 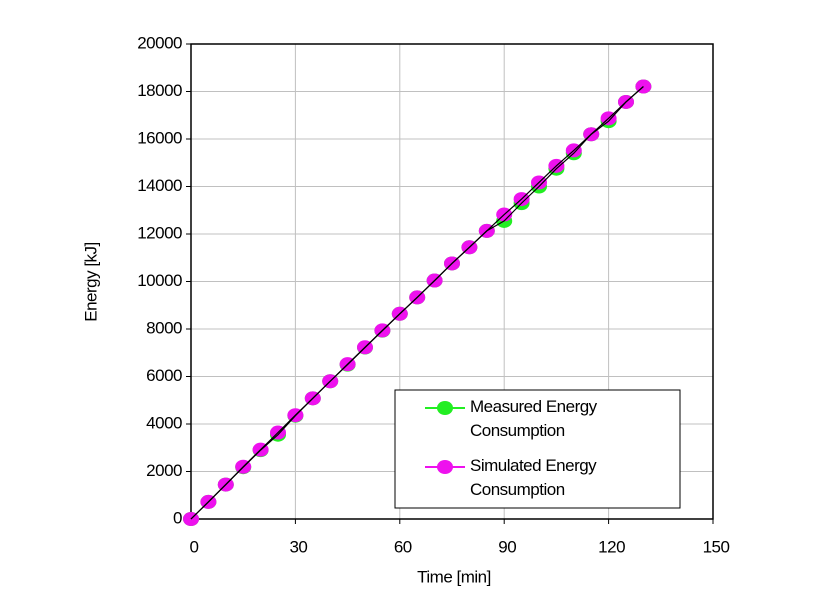 I want to click on y-tick-label: 8000, so click(x=164, y=327).